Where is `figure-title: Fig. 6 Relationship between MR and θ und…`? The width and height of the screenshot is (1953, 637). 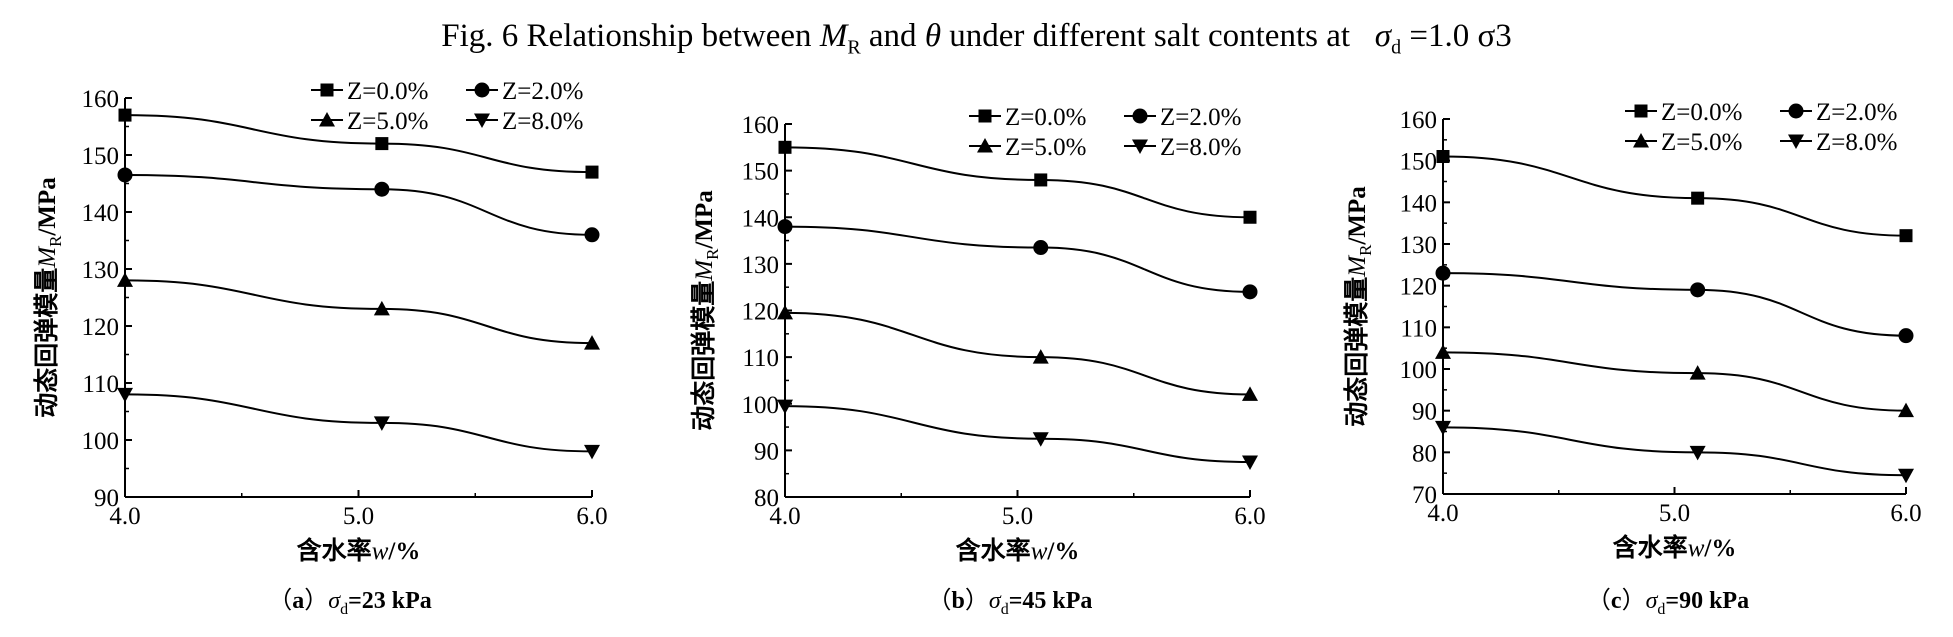
figure-title: Fig. 6 Relationship between MR and θ und… is located at coordinates (976, 42).